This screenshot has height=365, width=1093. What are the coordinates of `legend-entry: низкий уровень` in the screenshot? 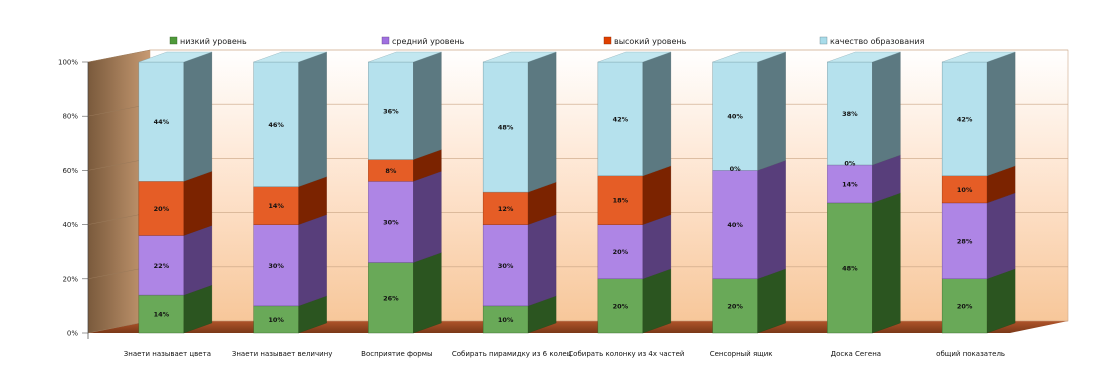 It's located at (208, 41).